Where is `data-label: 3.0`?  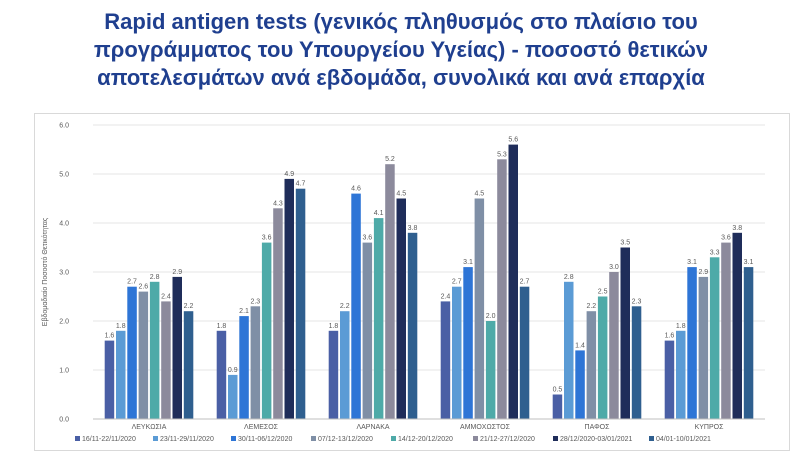
data-label: 3.0 is located at coordinates (614, 267).